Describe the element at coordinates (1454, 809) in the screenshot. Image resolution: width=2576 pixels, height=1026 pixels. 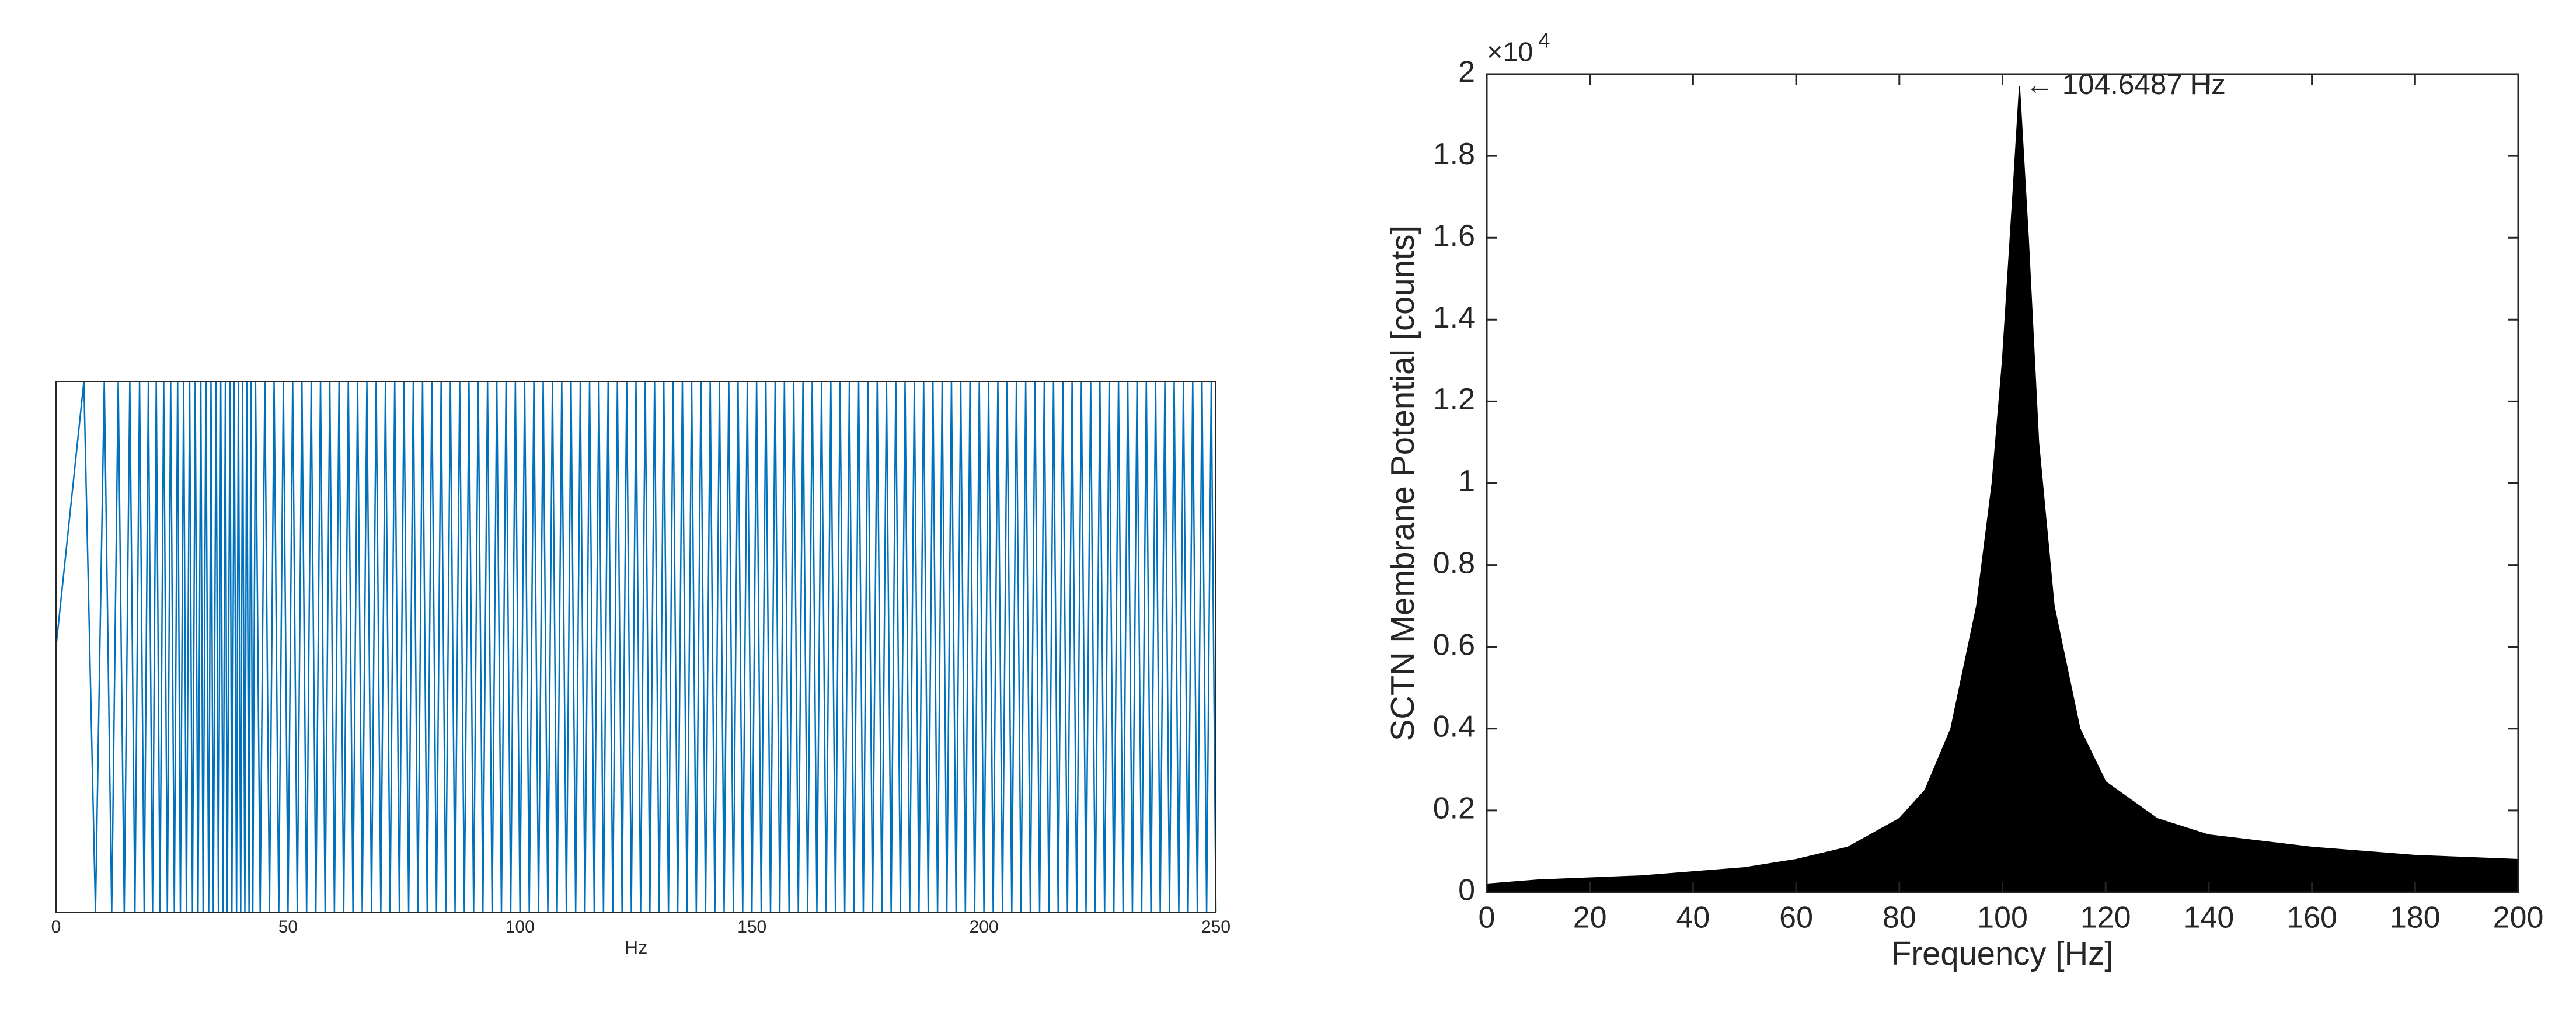
I see `y-tick-label: 0.2` at that location.